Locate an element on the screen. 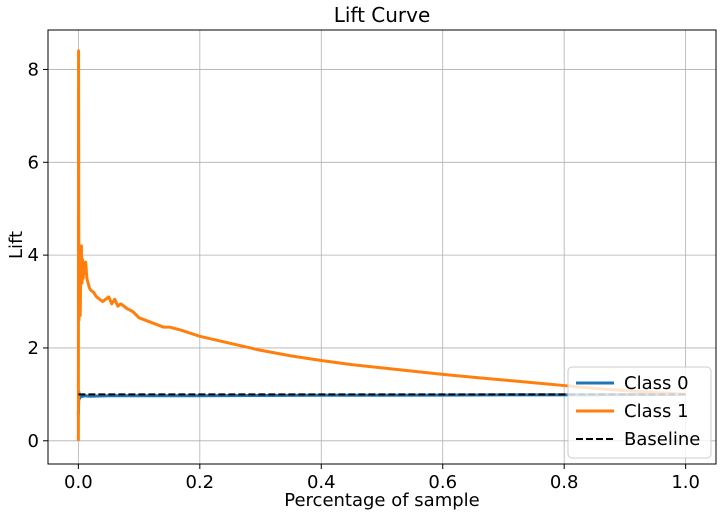 Image resolution: width=724 pixels, height=517 pixels. x-tick-label: 0.2 is located at coordinates (199, 482).